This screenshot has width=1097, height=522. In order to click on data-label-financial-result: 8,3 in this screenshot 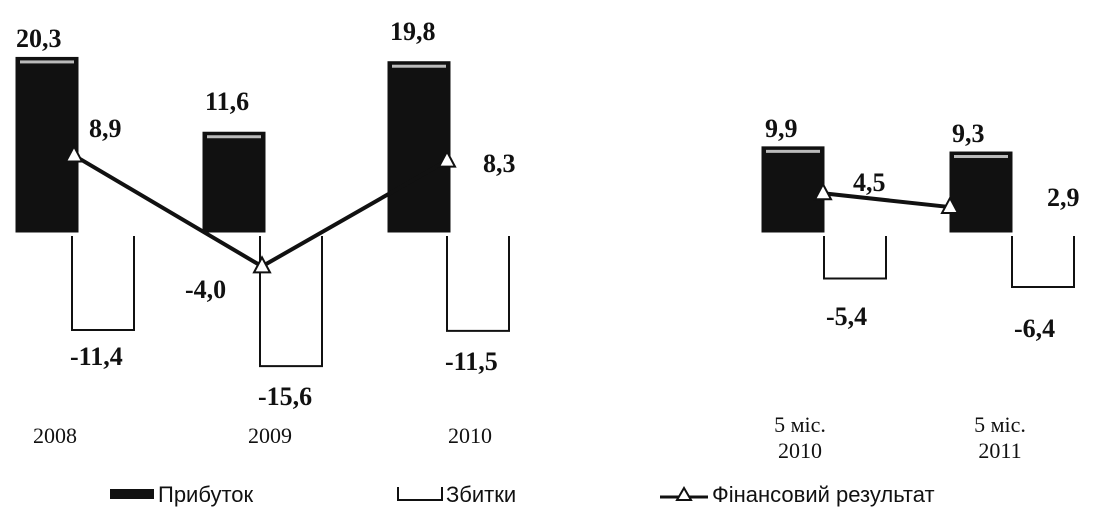, I will do `click(499, 163)`.